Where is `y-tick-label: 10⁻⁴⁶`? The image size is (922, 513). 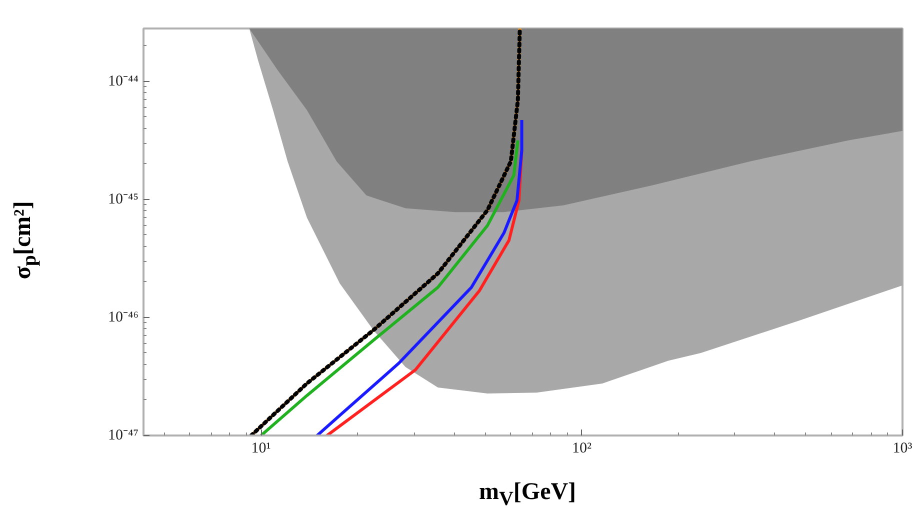 y-tick-label: 10⁻⁴⁶ is located at coordinates (123, 317).